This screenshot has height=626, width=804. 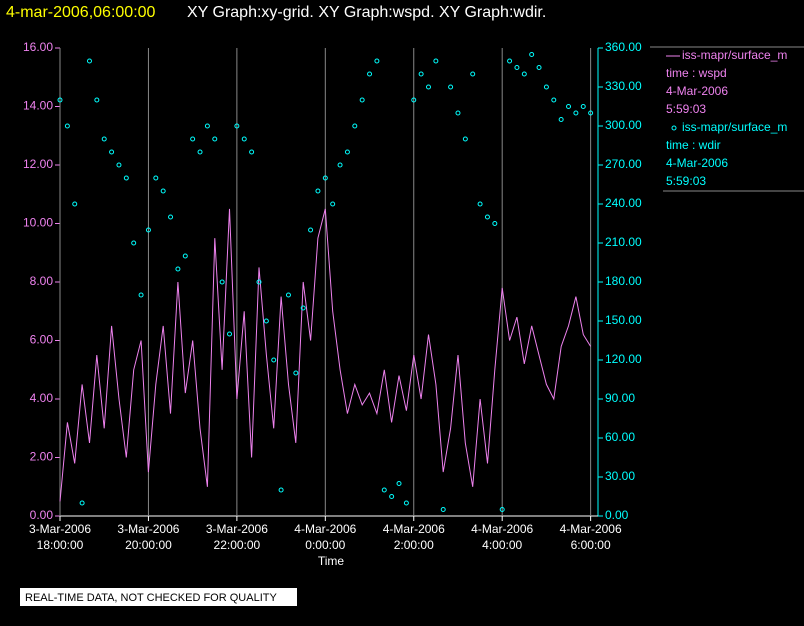 I want to click on y-tick-label: 2.00, so click(x=42, y=457).